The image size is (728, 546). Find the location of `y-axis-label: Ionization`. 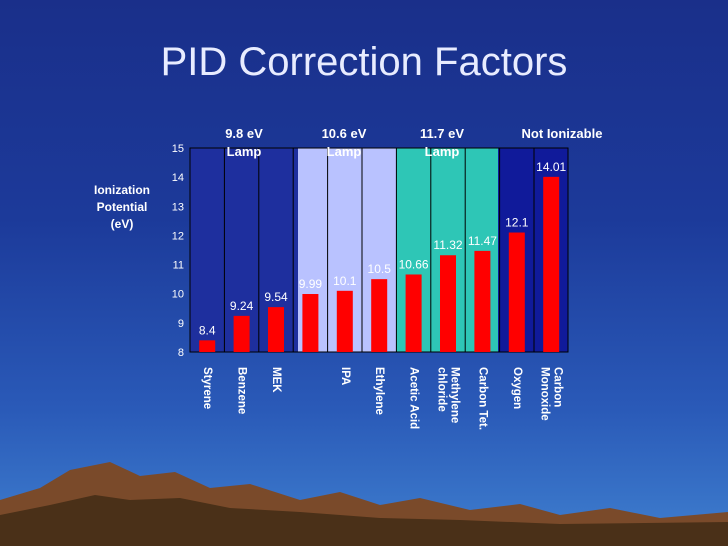

y-axis-label: Ionization is located at coordinates (122, 190).